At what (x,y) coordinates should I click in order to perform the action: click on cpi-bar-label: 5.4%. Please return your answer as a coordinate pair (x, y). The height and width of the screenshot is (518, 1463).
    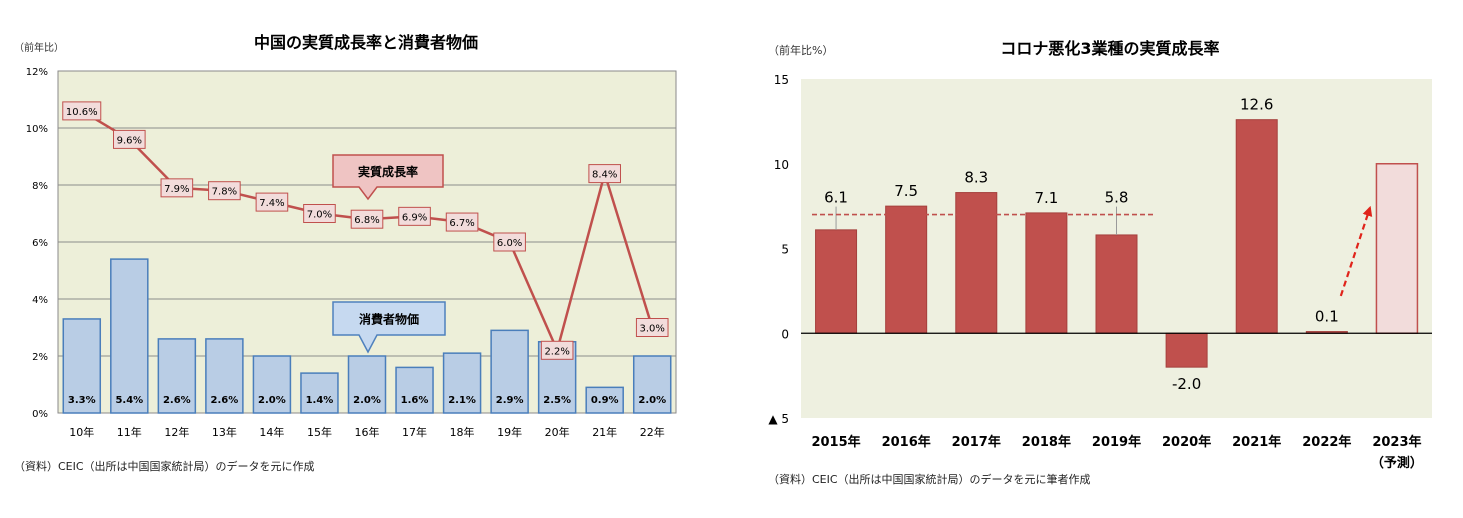
    Looking at the image, I should click on (129, 400).